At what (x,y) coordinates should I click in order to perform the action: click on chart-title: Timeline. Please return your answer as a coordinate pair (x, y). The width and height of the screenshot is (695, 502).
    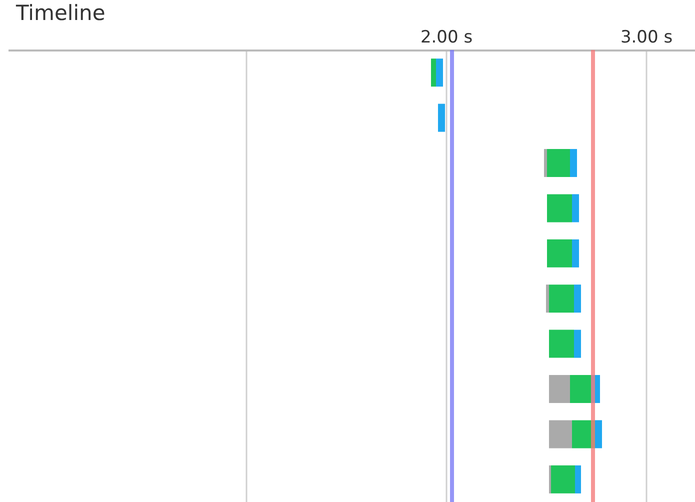
    Looking at the image, I should click on (60, 13).